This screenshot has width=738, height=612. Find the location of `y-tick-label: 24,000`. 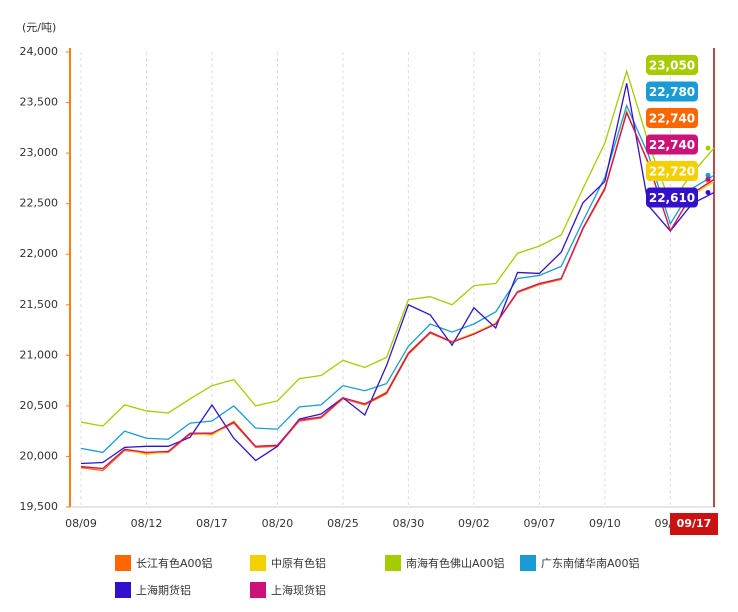

y-tick-label: 24,000 is located at coordinates (39, 51).